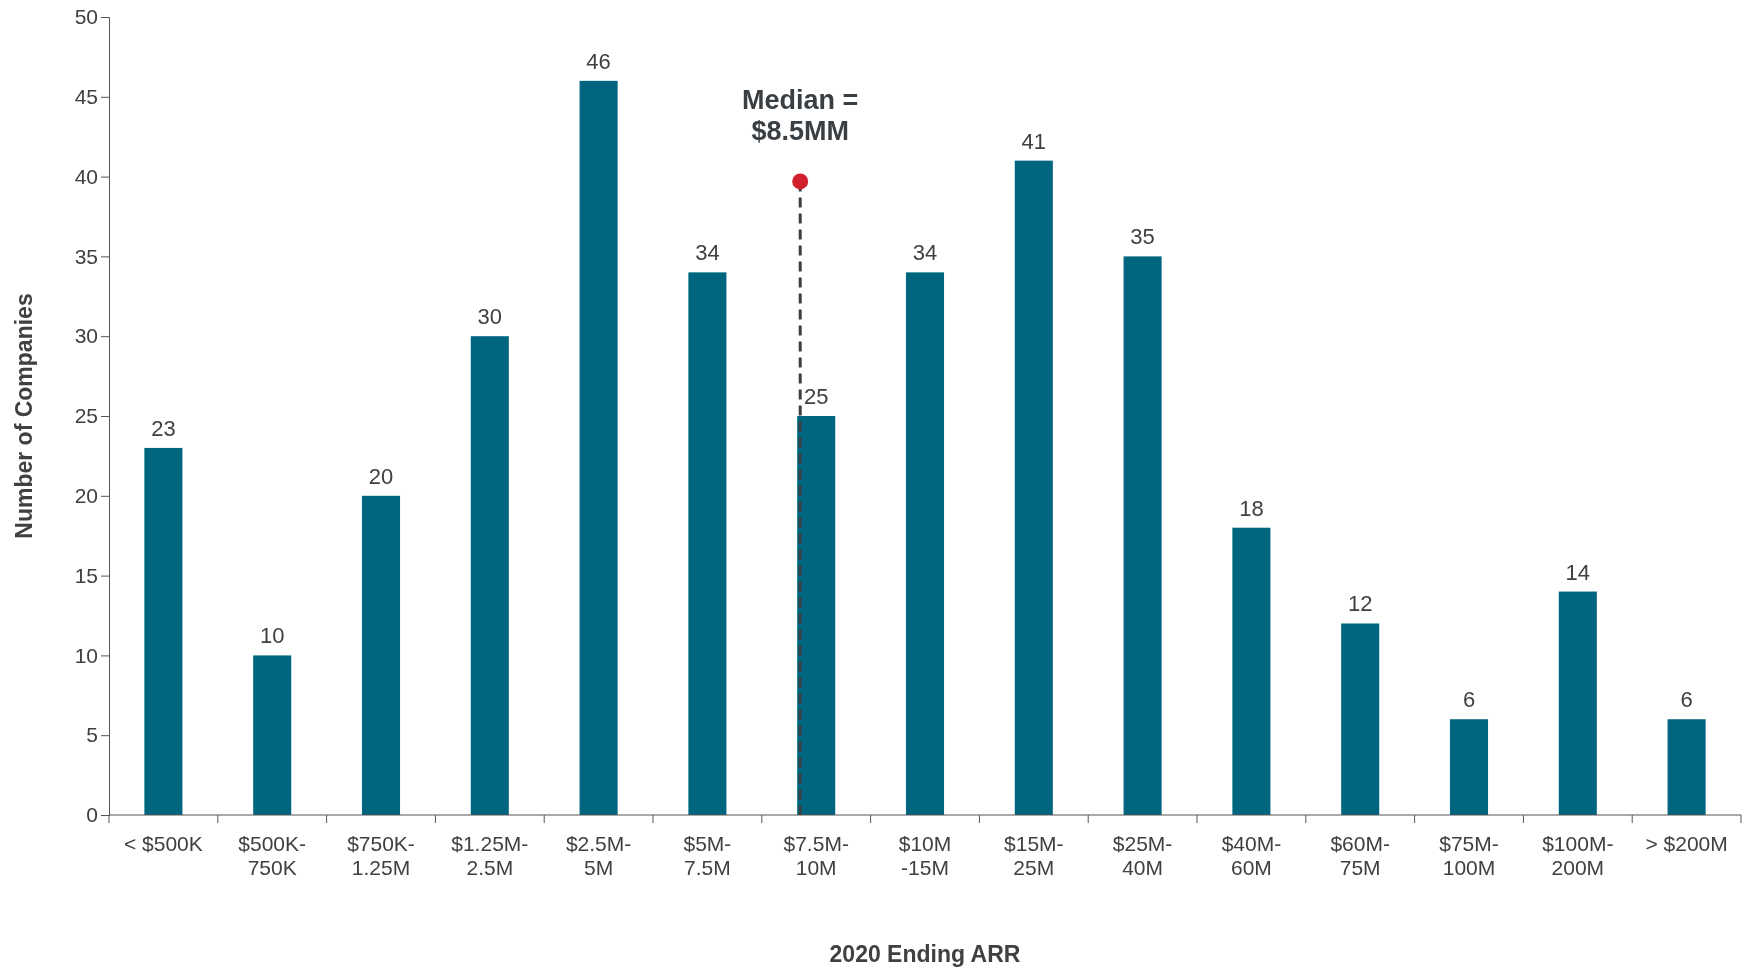 This screenshot has height=970, width=1750. I want to click on y-tick-label: 20, so click(86, 496).